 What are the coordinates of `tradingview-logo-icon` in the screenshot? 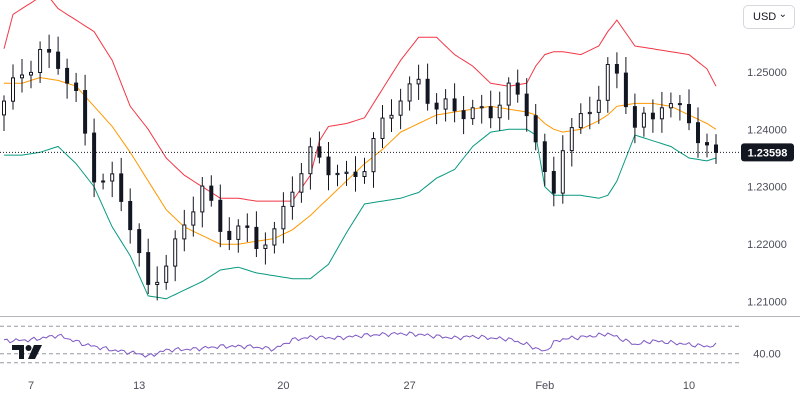 It's located at (28, 352).